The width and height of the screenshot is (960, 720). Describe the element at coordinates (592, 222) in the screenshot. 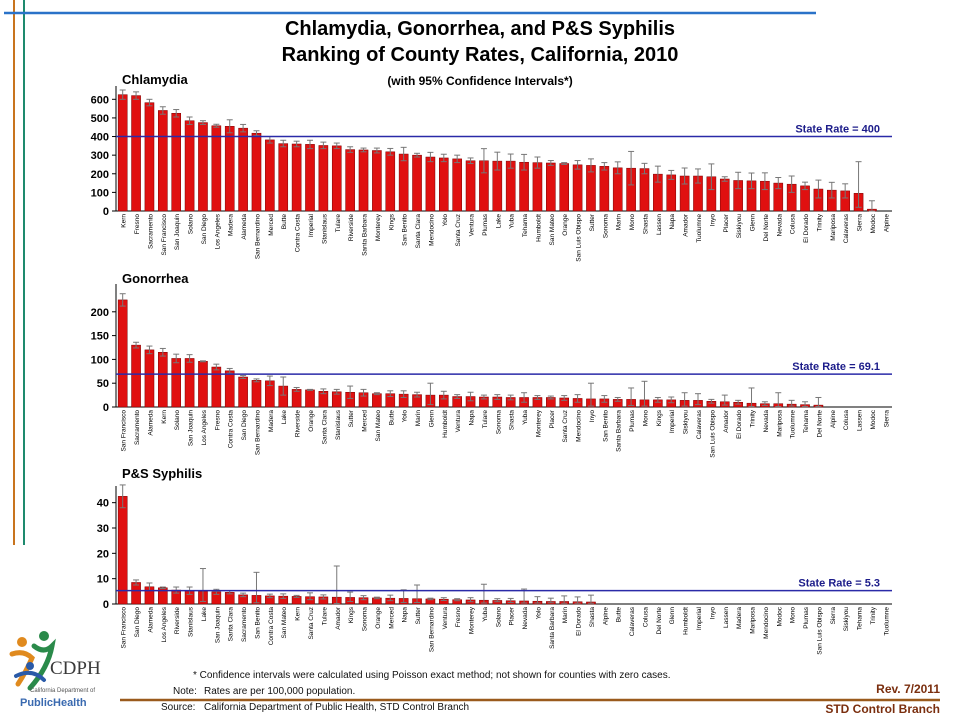

I see `category-label: Sutter` at that location.